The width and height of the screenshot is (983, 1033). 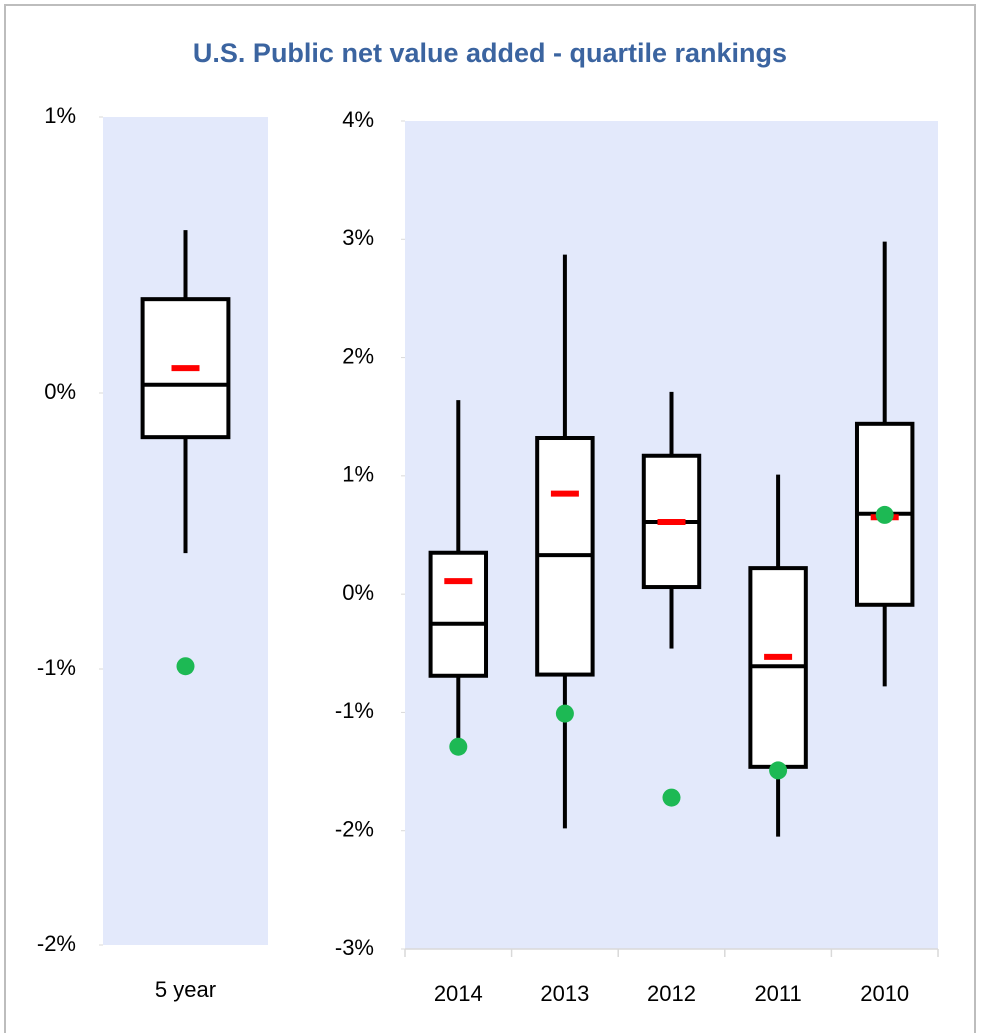 I want to click on y-tick-label: 4%, so click(x=358, y=119).